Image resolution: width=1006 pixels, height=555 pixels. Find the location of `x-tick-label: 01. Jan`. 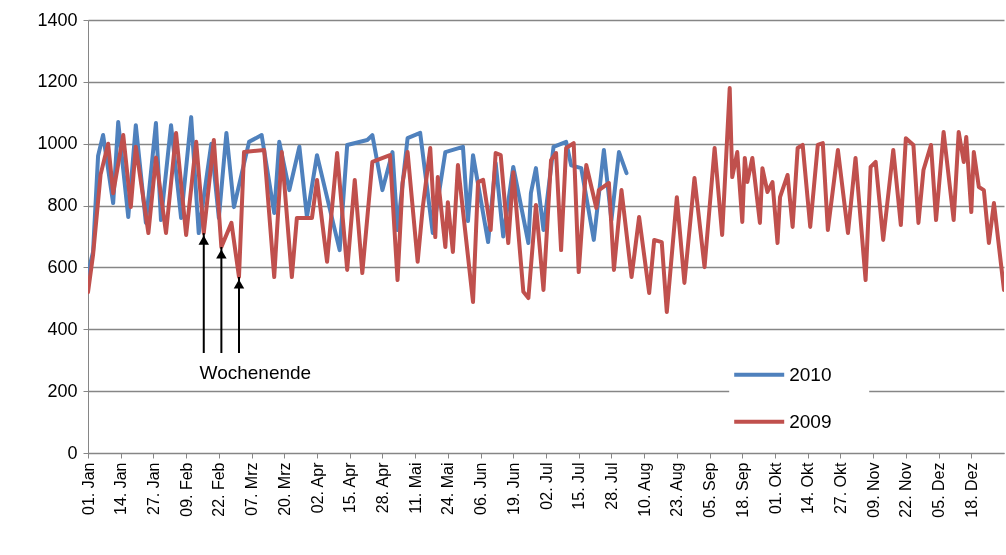

x-tick-label: 01. Jan is located at coordinates (88, 488).